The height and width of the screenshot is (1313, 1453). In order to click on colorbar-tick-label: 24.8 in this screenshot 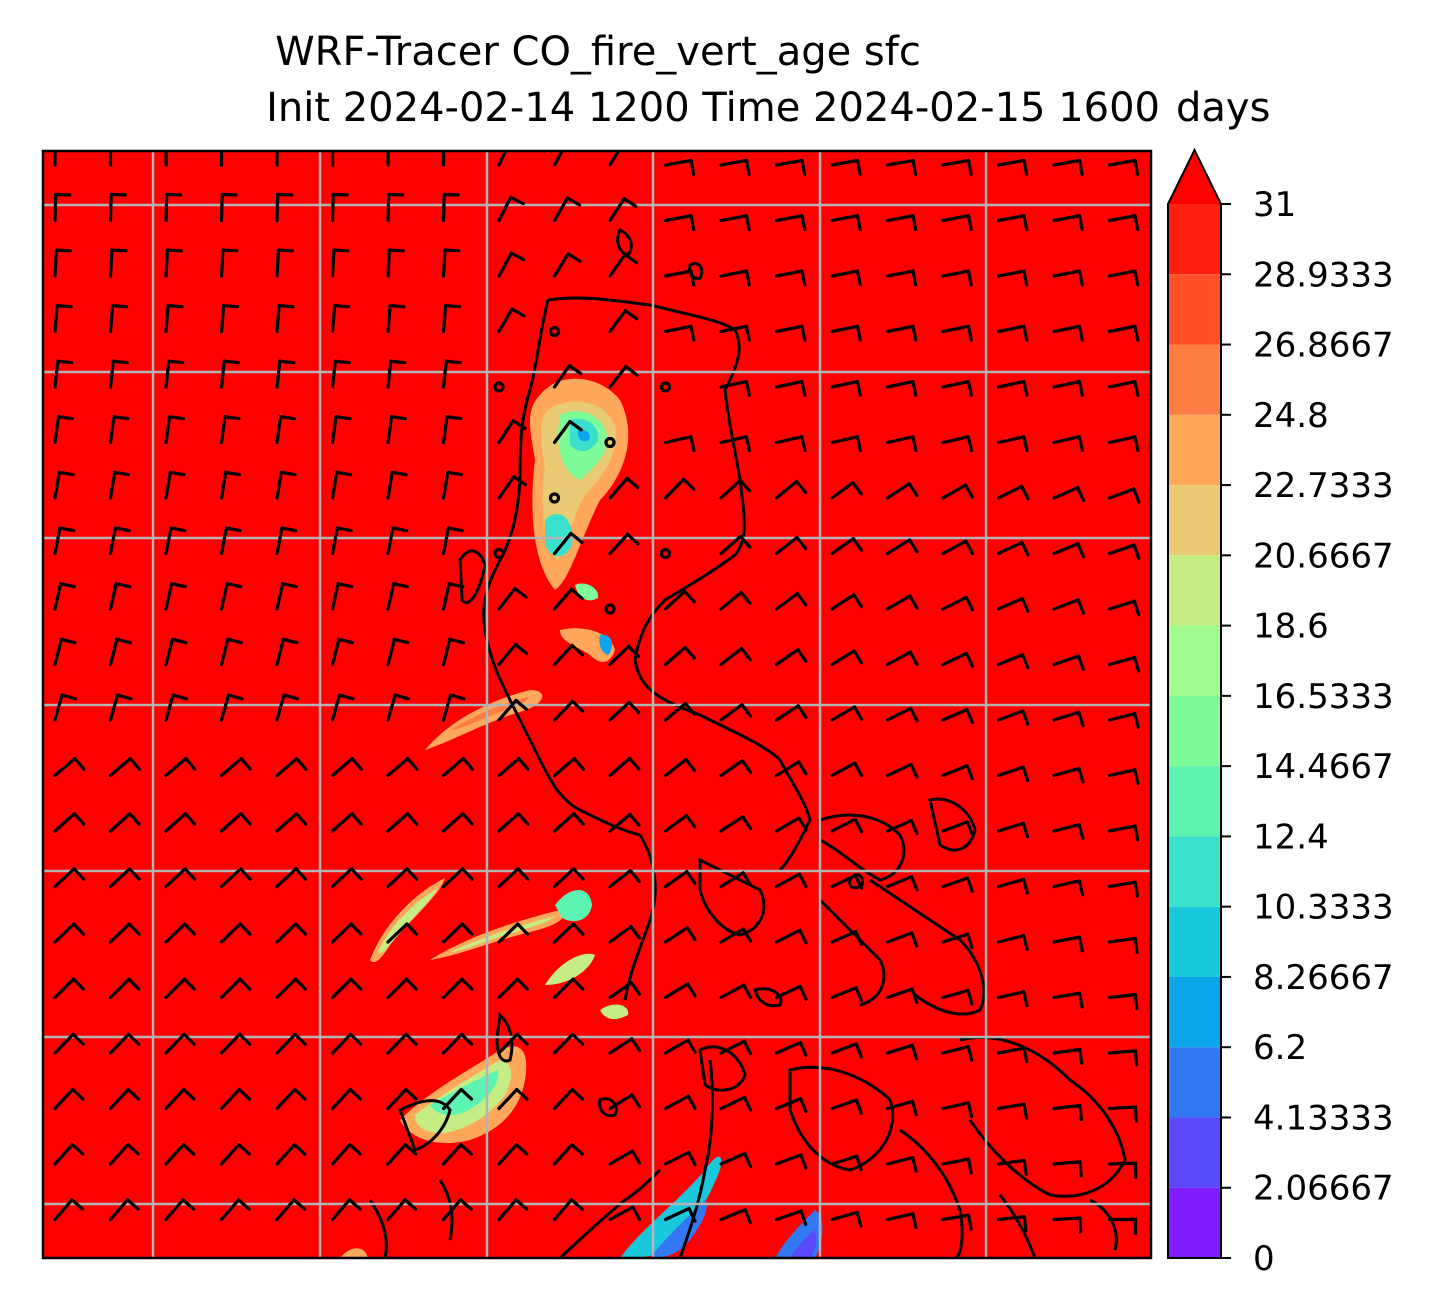, I will do `click(1291, 416)`.